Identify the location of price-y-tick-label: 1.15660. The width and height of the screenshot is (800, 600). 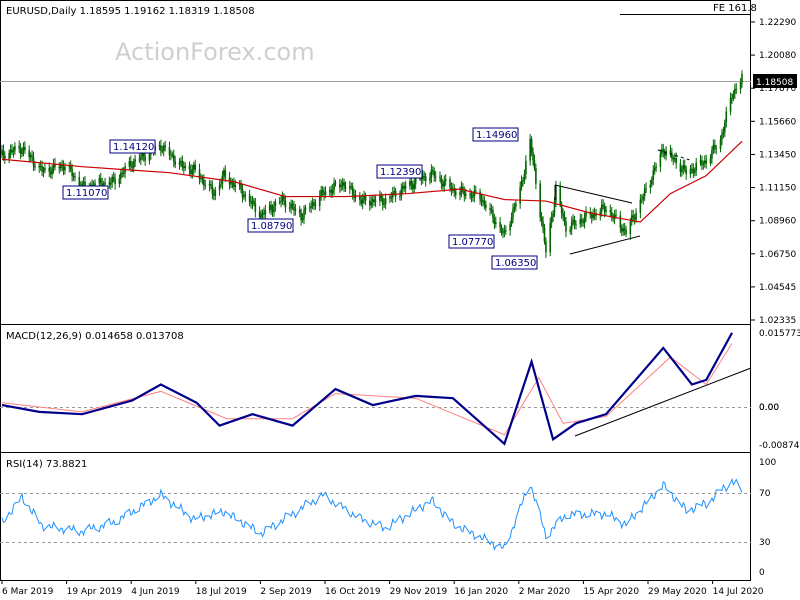
(777, 122).